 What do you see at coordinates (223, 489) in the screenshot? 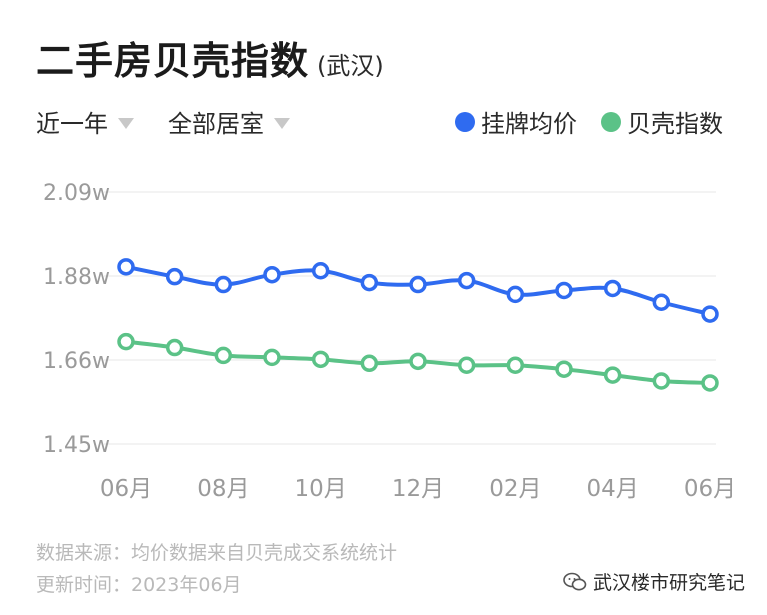
I see `x-tick-label: 08月` at bounding box center [223, 489].